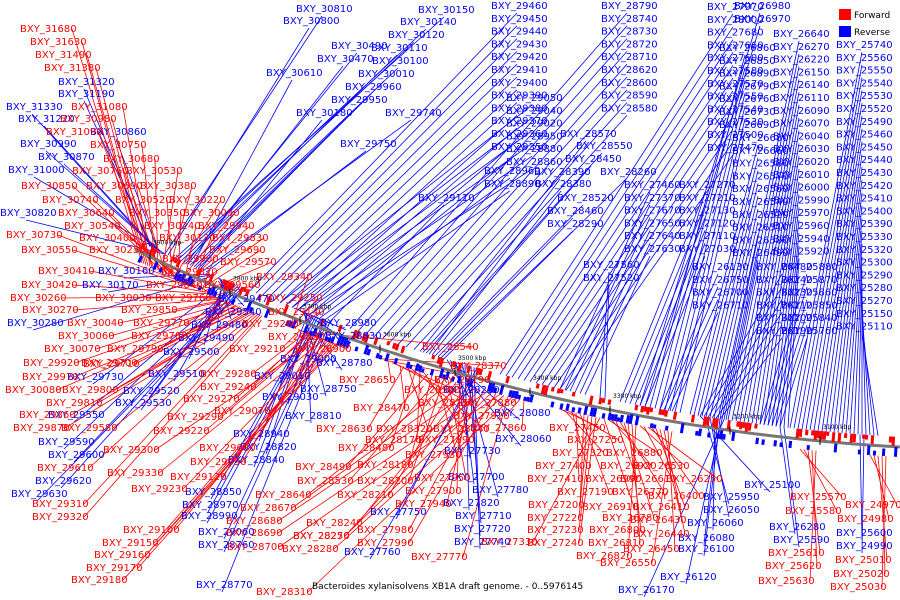 This screenshot has height=600, width=900. I want to click on gene-label: BXY_27320, so click(580, 453).